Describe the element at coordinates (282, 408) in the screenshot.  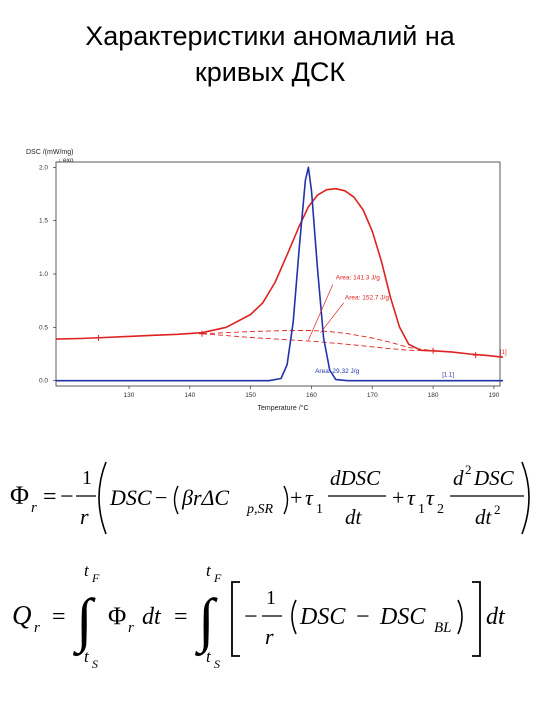
I see `x-axis-label: Temperature /°C` at that location.